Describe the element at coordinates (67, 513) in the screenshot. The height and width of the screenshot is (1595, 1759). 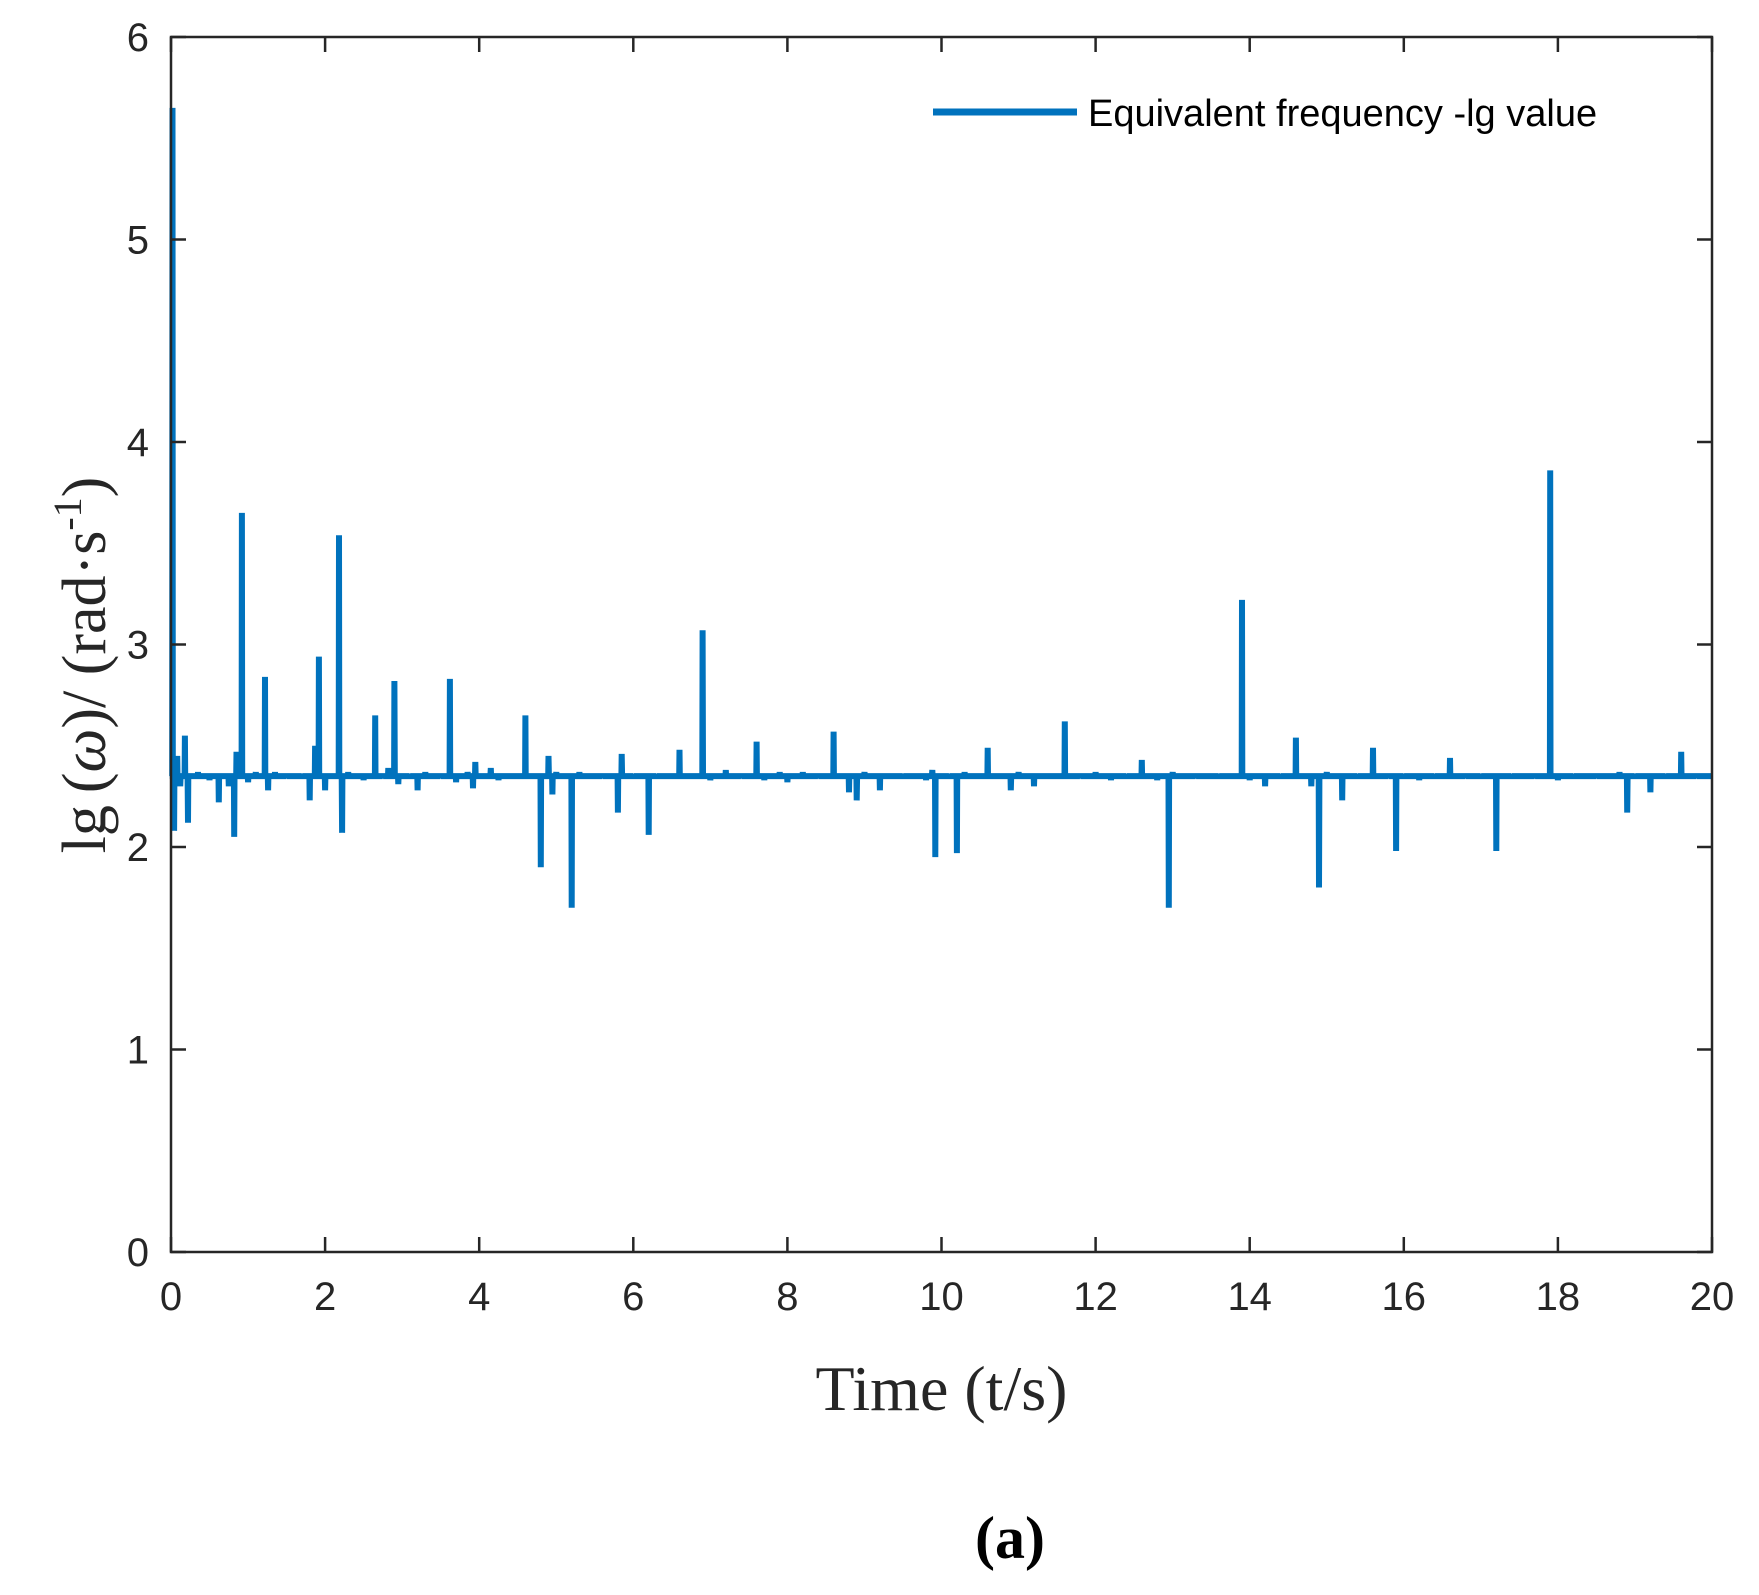
I see `y-title-exponent: -1` at that location.